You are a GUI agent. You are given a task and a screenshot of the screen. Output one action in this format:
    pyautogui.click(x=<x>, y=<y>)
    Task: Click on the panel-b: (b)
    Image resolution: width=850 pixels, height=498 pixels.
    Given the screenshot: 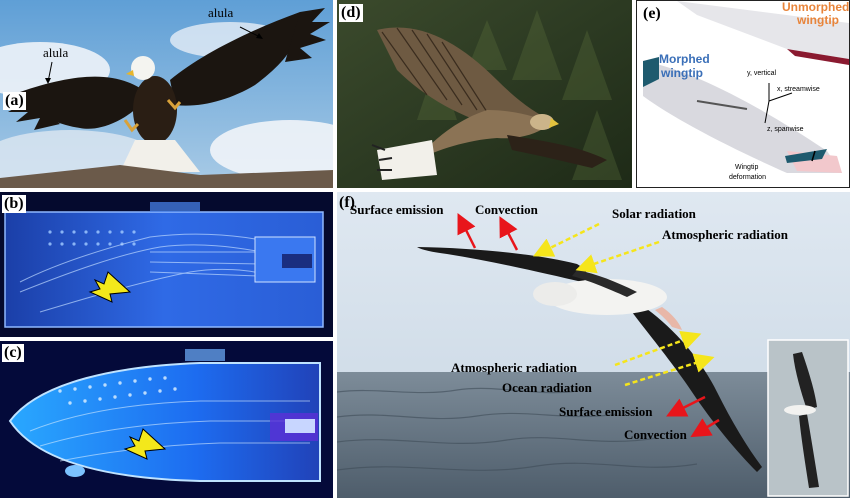 What is the action you would take?
    pyautogui.click(x=166, y=264)
    